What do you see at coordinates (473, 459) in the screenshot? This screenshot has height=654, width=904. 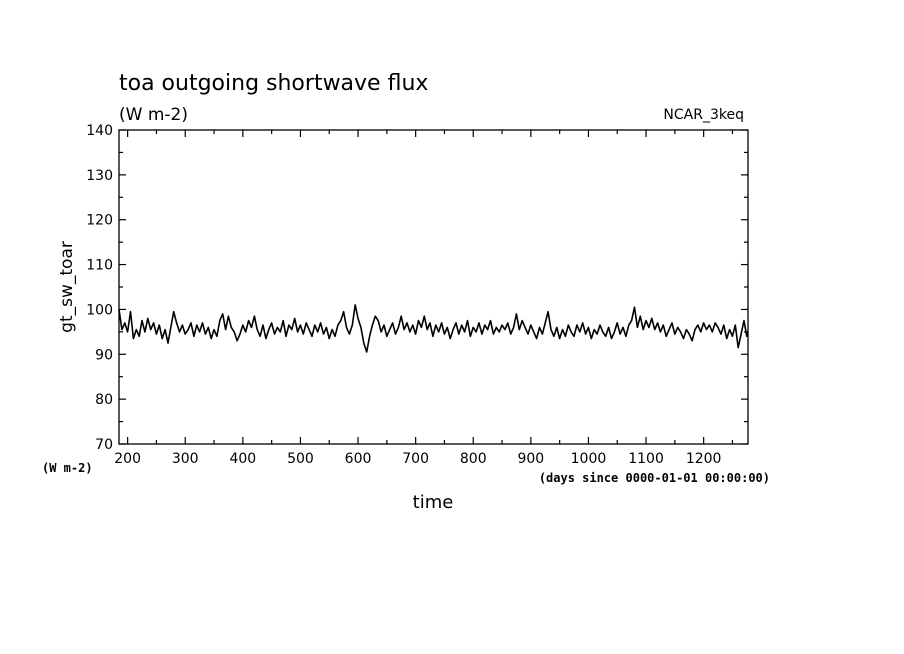 I see `x-tick-label: 800` at bounding box center [473, 459].